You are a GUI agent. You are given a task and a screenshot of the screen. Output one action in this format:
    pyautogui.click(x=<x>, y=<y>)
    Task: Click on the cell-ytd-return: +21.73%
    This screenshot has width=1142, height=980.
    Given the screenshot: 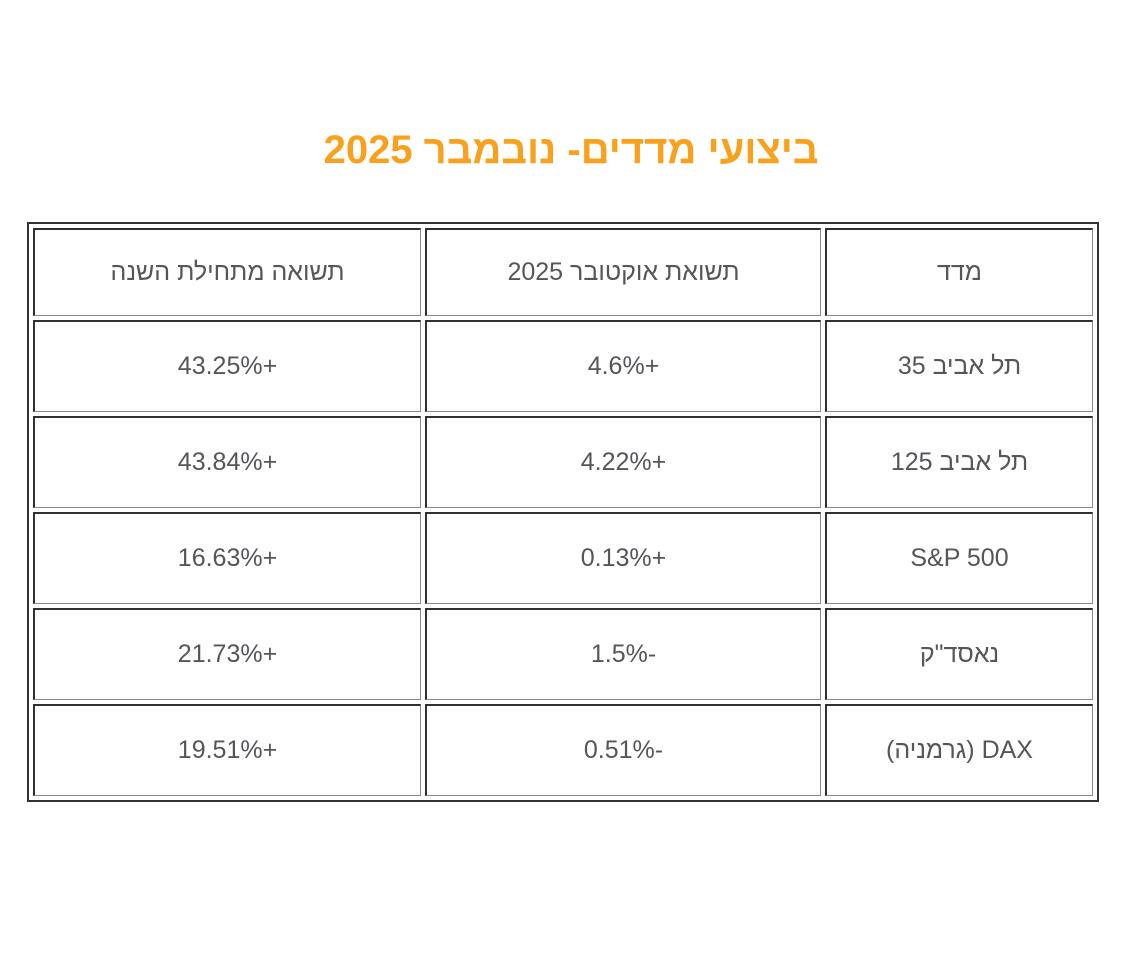 What is the action you would take?
    pyautogui.click(x=227, y=654)
    